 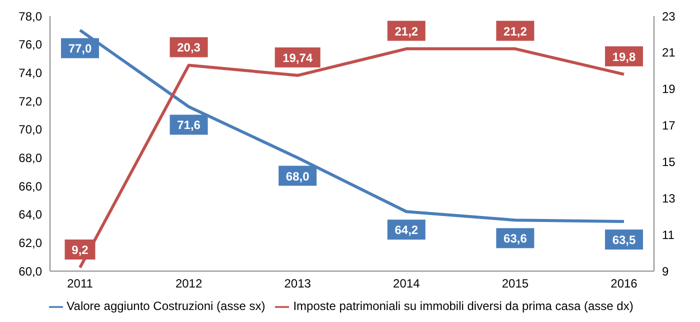 I want to click on x-tick-label: 2012, so click(x=188, y=283).